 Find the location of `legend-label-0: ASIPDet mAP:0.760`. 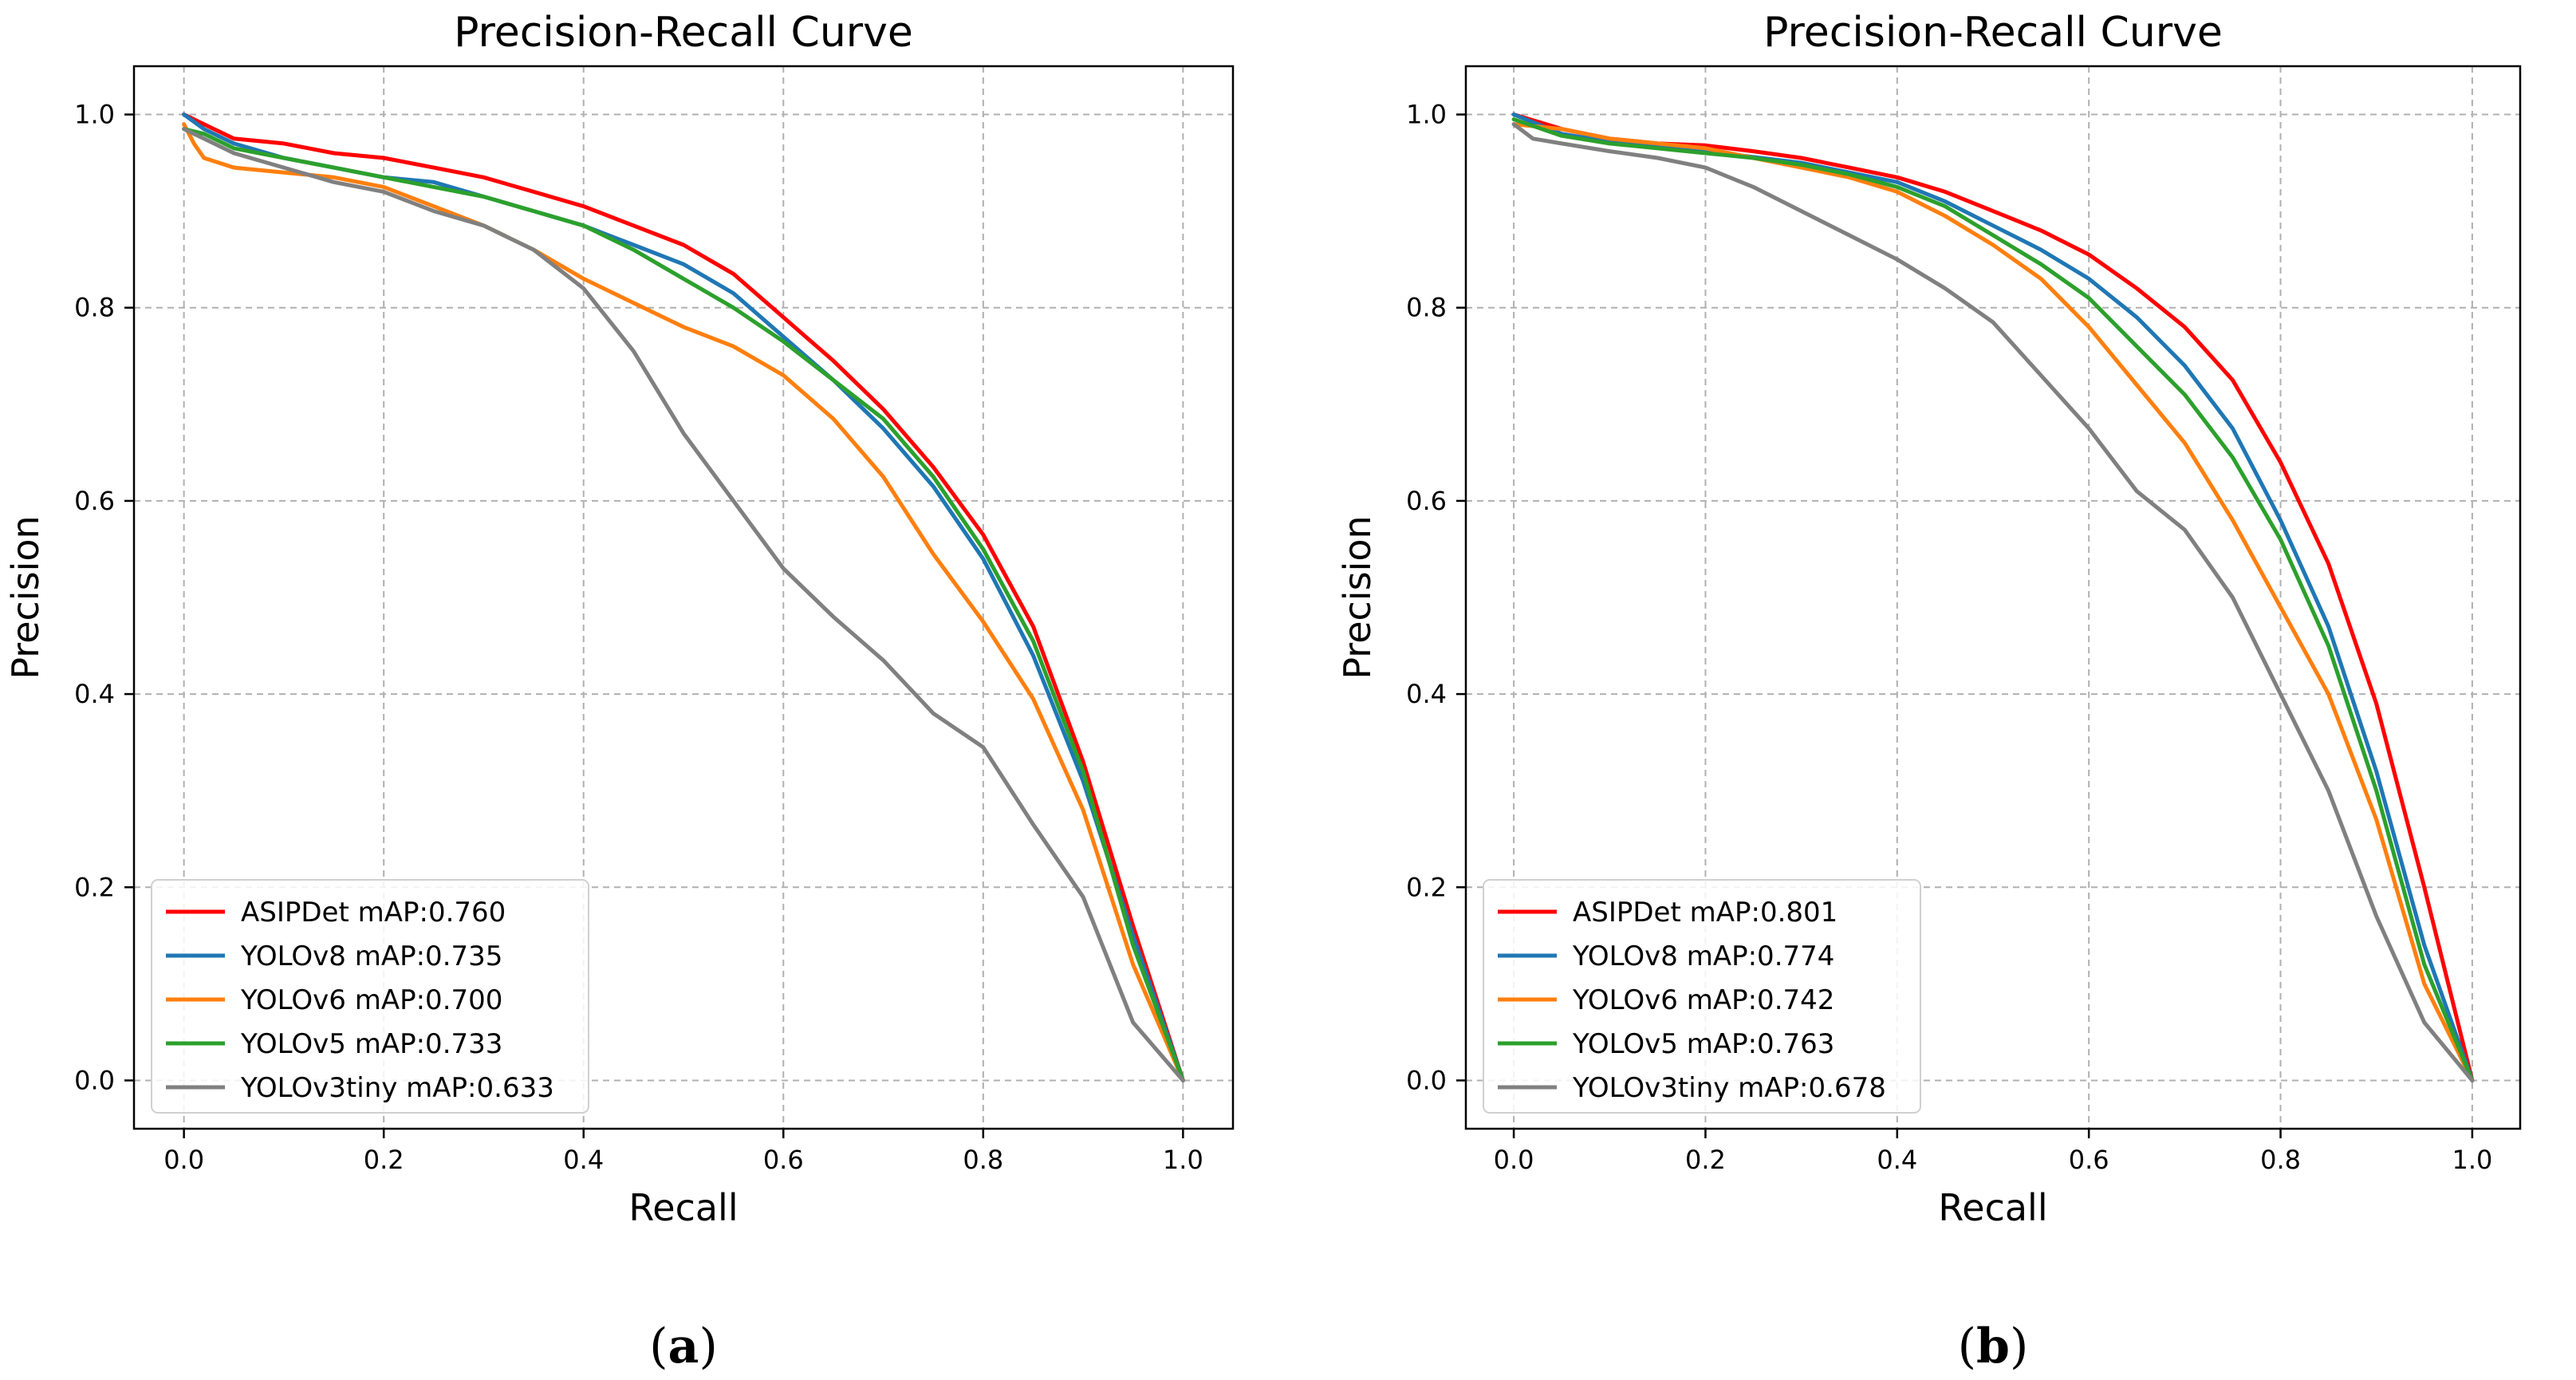

legend-label-0: ASIPDet mAP:0.760 is located at coordinates (373, 913).